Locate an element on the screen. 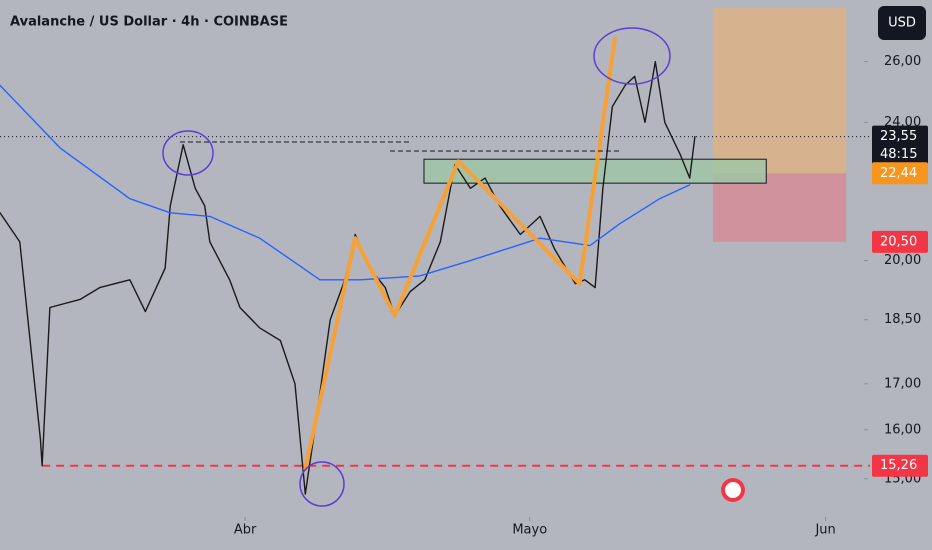 This screenshot has width=932, height=550. event-flag-inner is located at coordinates (733, 490).